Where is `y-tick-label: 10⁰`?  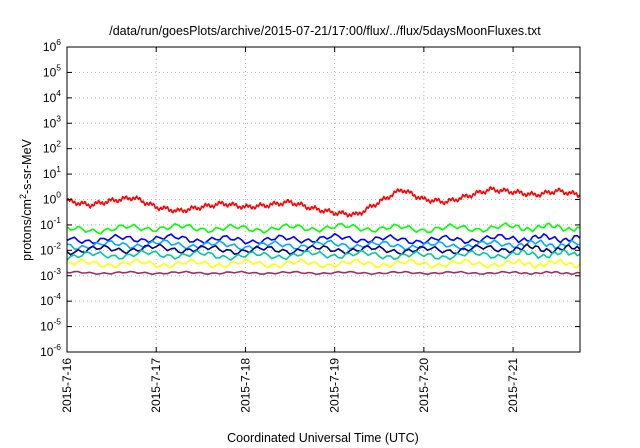 y-tick-label: 10⁰ is located at coordinates (52, 198).